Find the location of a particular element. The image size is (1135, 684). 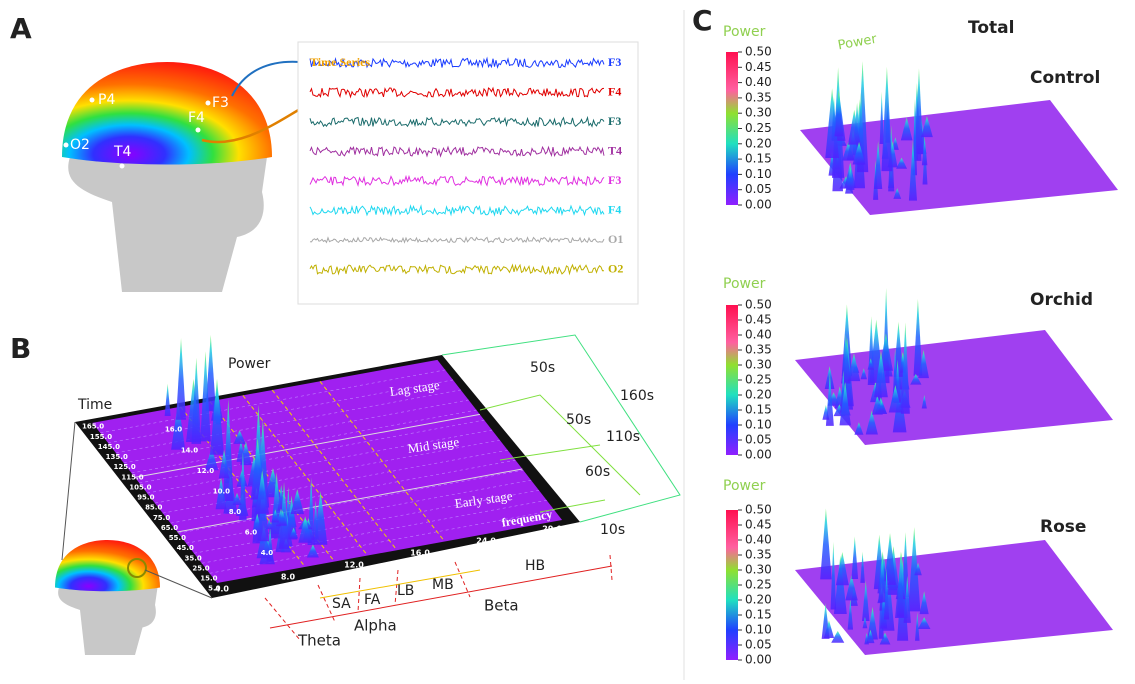

duration-label: 160s is located at coordinates (637, 396).